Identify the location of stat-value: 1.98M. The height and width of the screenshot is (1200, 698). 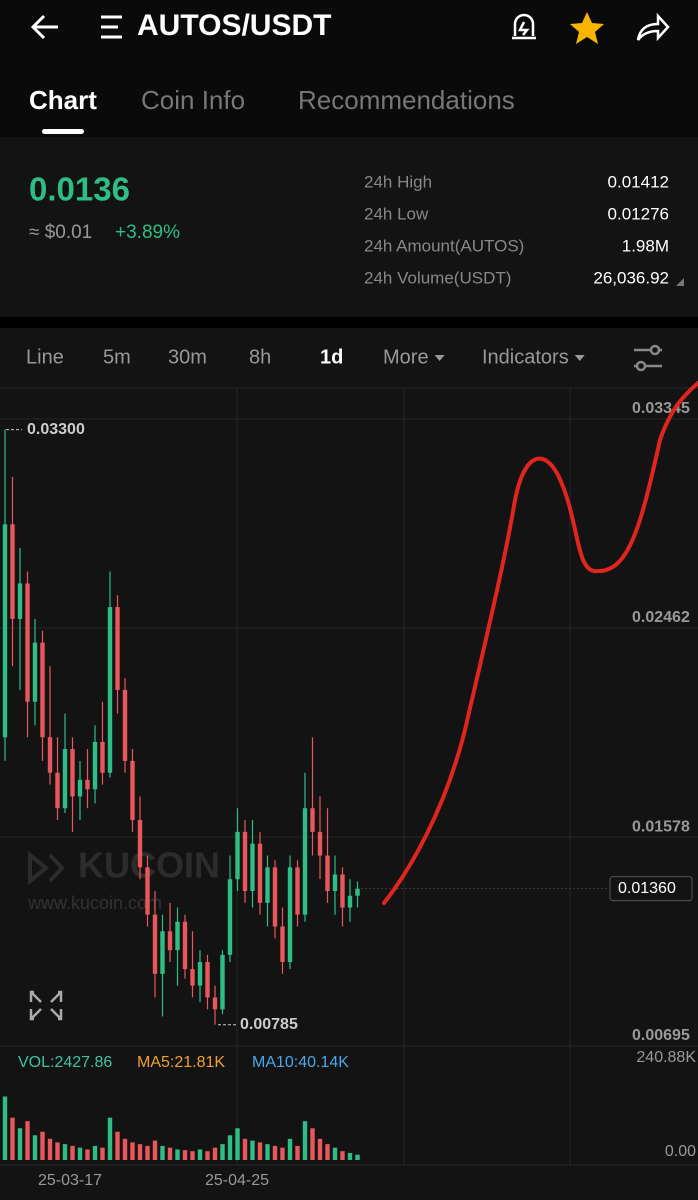
(645, 245).